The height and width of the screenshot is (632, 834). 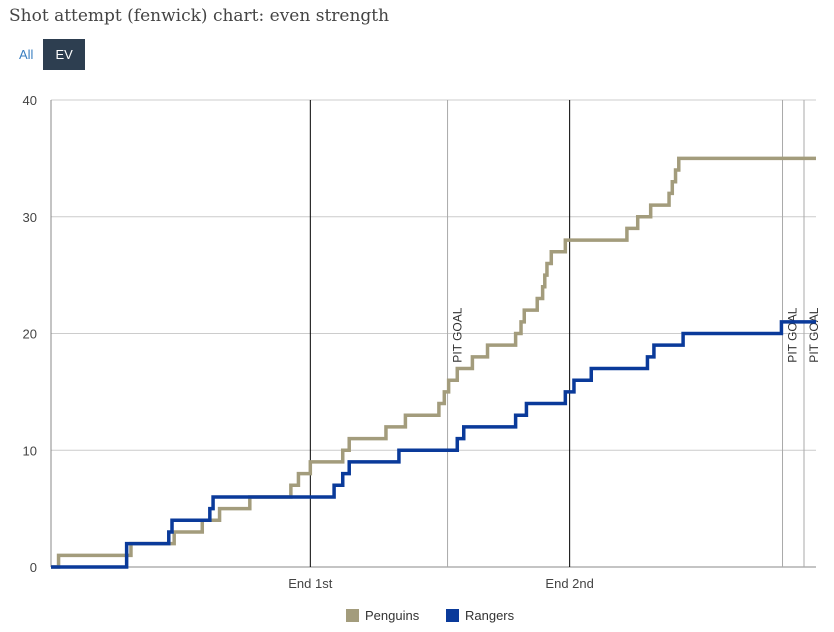 What do you see at coordinates (30, 334) in the screenshot?
I see `y-tick-label: 20` at bounding box center [30, 334].